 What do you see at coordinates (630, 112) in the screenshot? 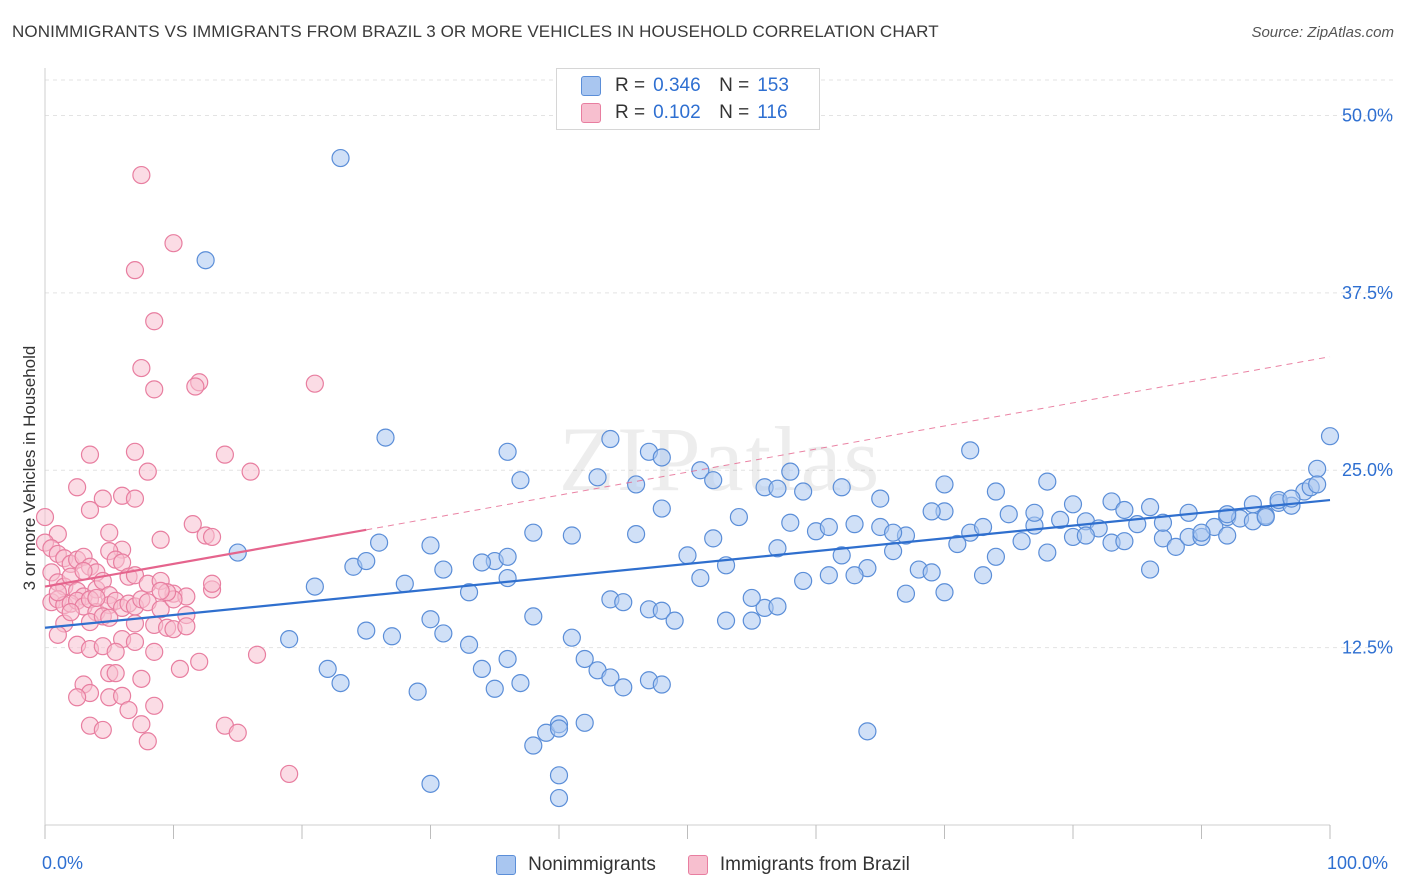
I see `r-label: R =` at bounding box center [630, 112].